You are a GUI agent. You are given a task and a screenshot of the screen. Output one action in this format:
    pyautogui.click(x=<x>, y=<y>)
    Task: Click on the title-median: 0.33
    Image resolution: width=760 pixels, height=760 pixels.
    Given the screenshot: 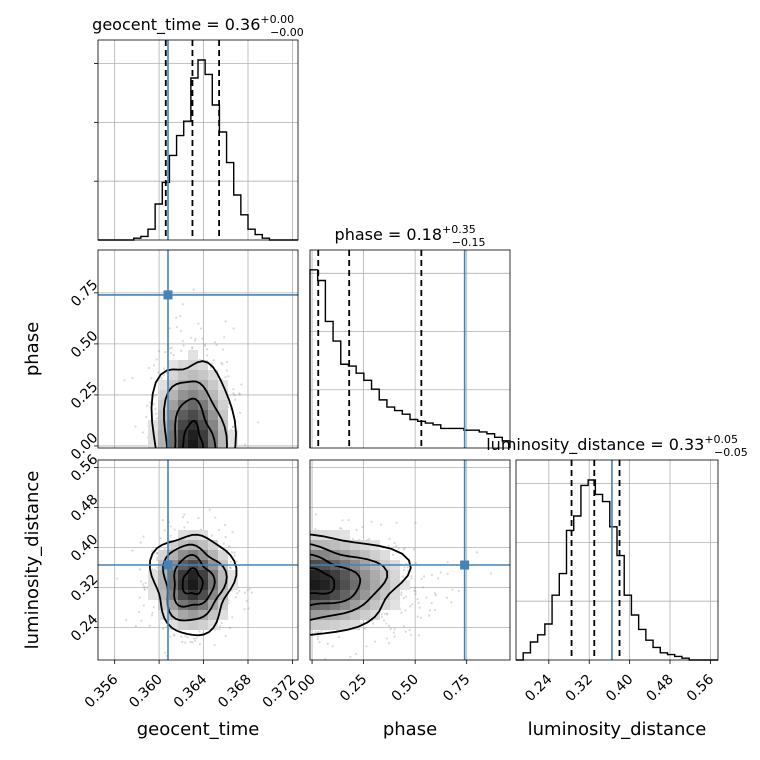 What is the action you would take?
    pyautogui.click(x=687, y=444)
    